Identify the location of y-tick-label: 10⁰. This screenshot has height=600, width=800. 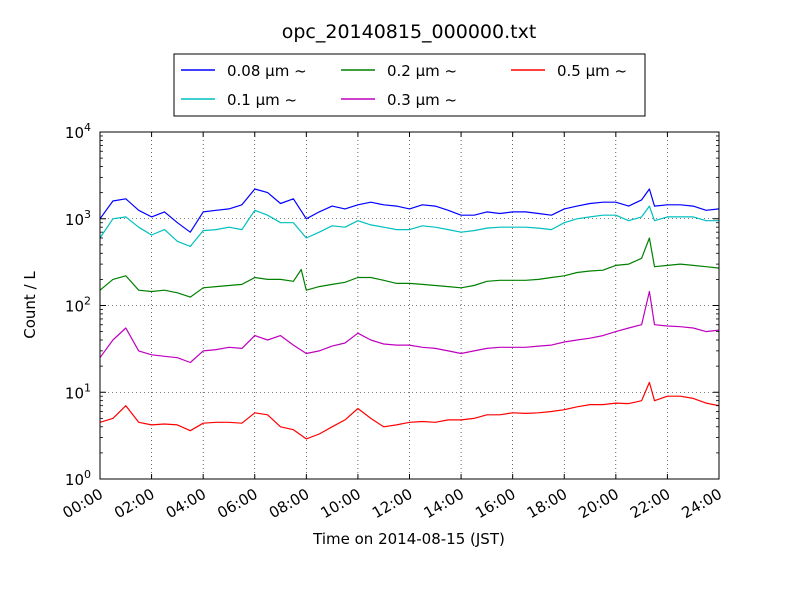
(78, 478).